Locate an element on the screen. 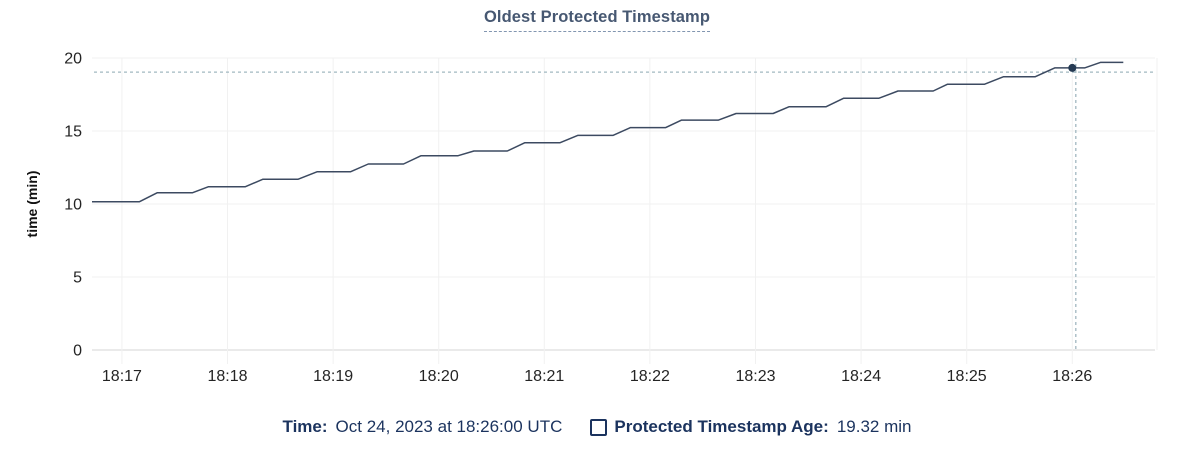  y-tick-label: 20 is located at coordinates (73, 59).